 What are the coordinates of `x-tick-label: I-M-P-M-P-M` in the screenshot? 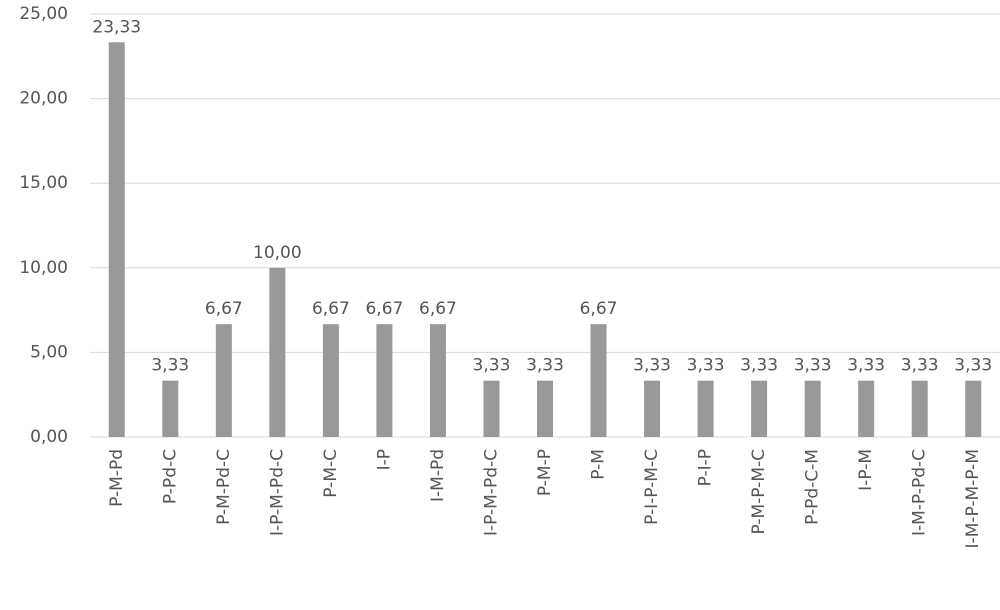 It's located at (973, 498).